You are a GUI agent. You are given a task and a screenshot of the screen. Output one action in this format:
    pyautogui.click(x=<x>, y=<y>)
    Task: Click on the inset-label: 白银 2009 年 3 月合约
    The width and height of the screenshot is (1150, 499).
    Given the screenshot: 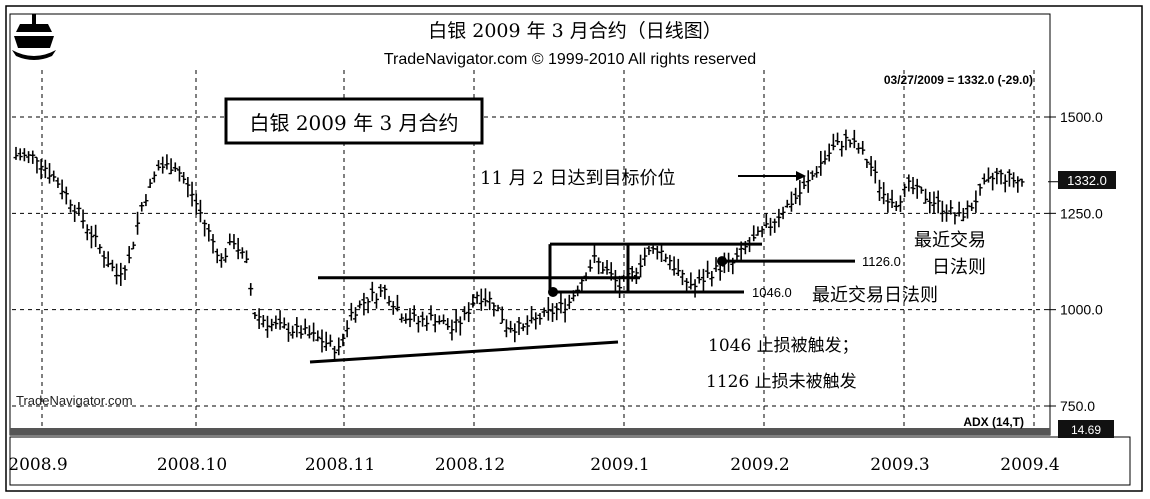 What is the action you would take?
    pyautogui.click(x=353, y=123)
    